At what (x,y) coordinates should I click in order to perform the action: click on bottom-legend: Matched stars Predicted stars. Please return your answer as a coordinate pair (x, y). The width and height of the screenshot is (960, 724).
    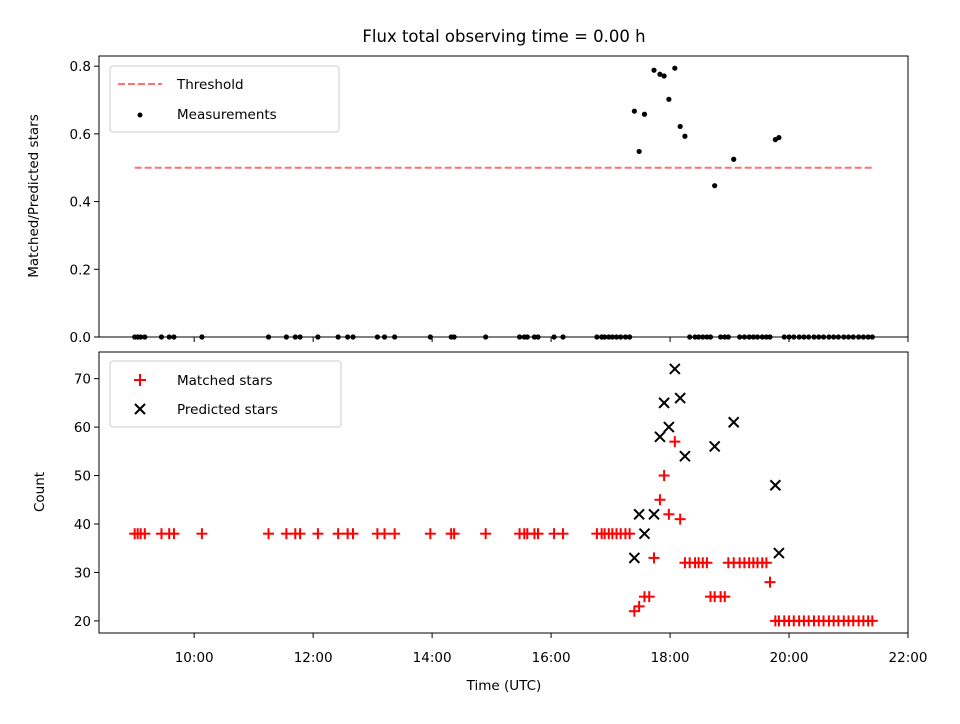
    Looking at the image, I should click on (225, 394).